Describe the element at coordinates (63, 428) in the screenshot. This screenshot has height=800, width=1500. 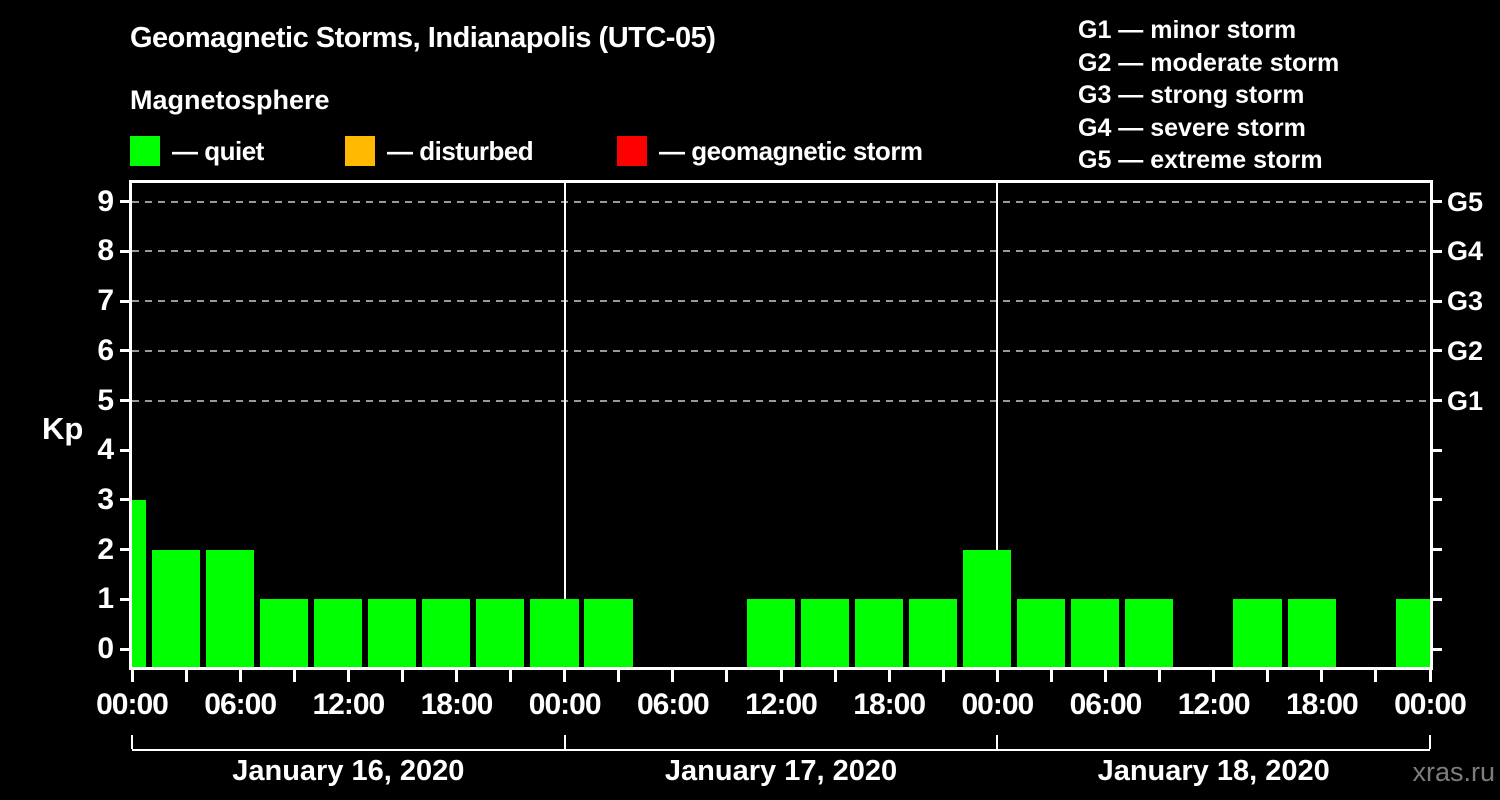
I see `y-axis-title: Kp` at that location.